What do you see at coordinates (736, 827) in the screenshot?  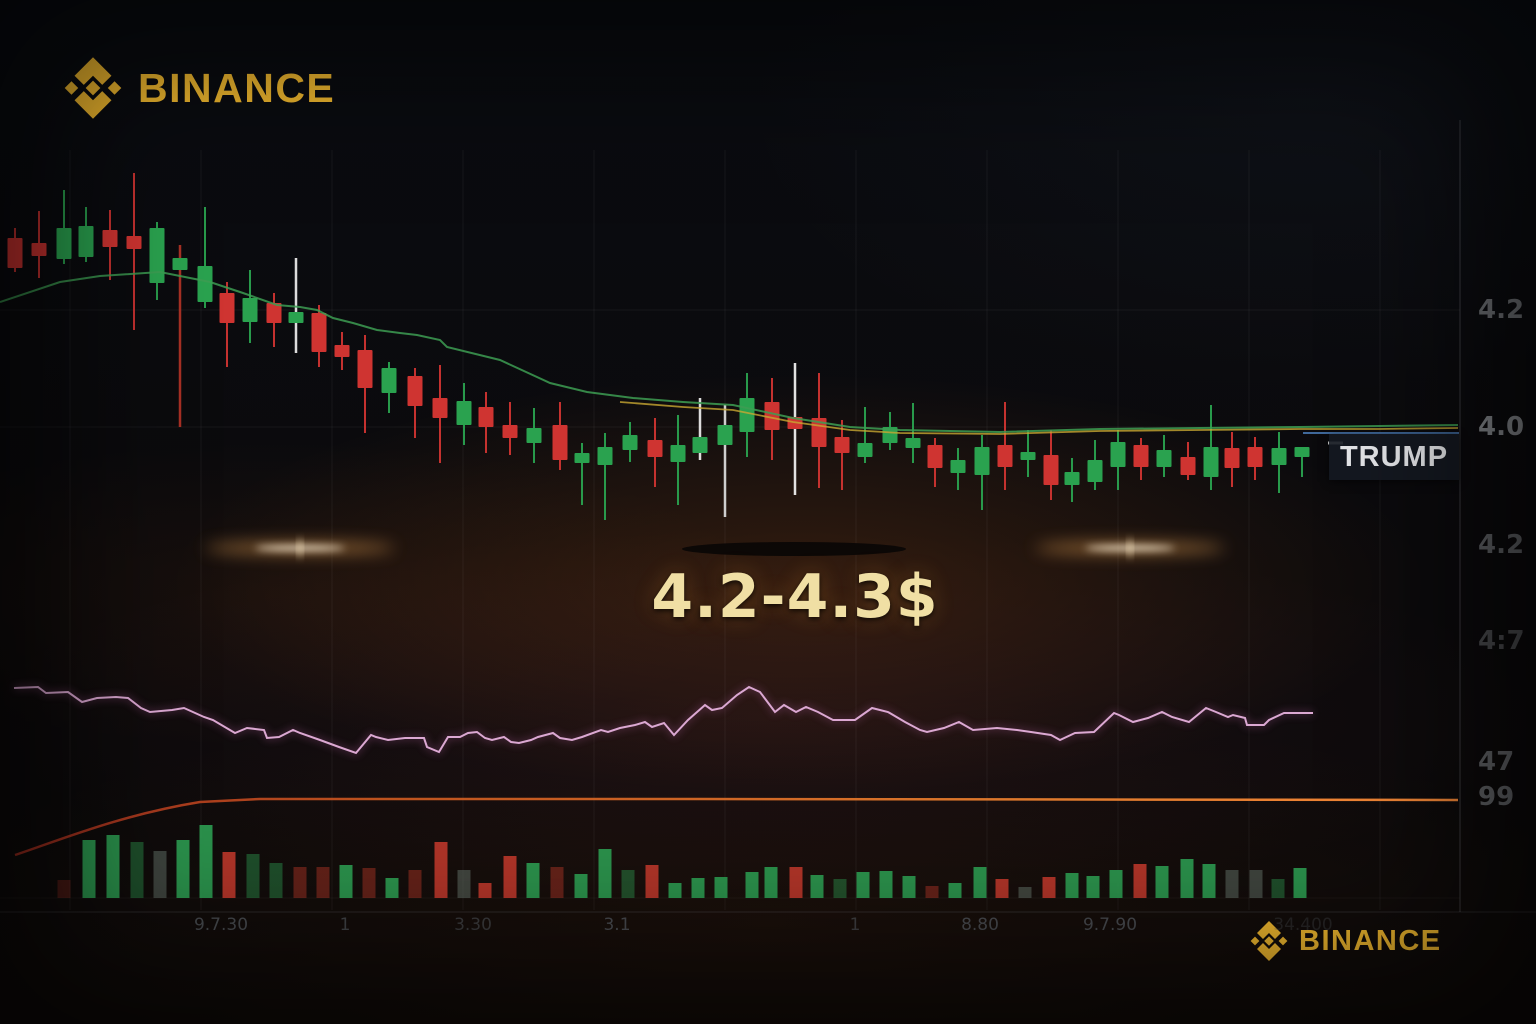 I see `trend-layer` at bounding box center [736, 827].